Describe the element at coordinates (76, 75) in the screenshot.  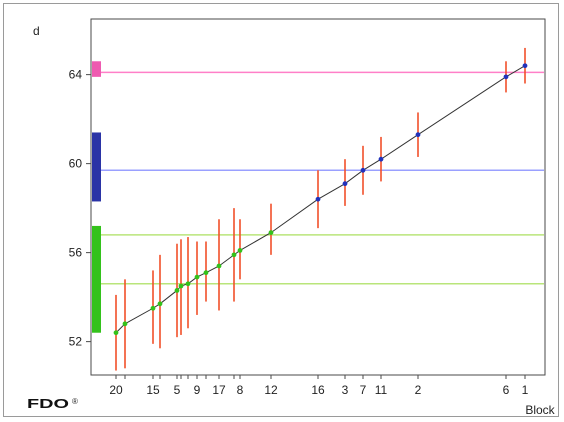
I see `y-tick-label-64: 64` at that location.